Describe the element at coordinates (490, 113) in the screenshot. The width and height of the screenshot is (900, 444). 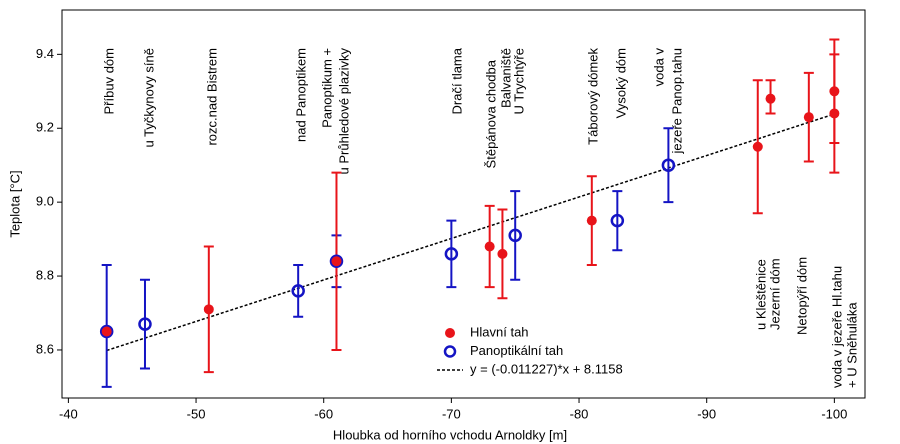
I see `annotation: Štěpánova chodba` at that location.